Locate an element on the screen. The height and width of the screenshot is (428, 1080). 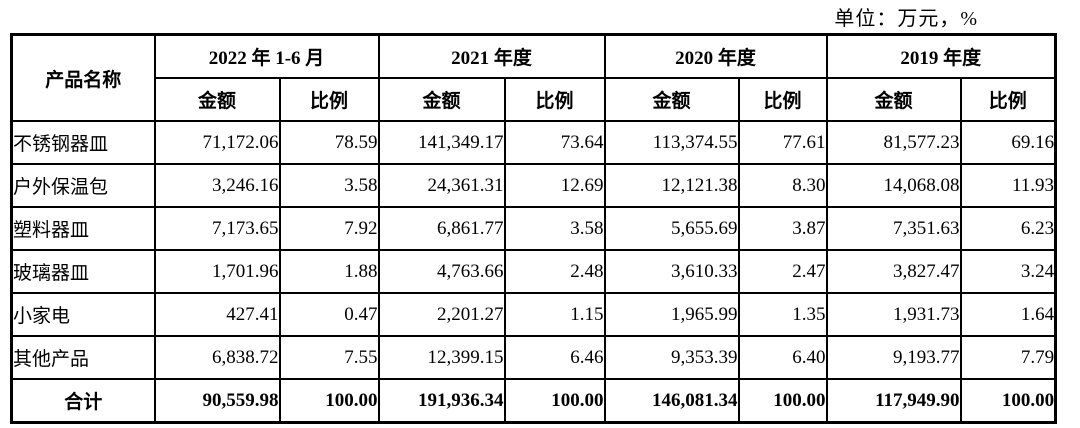
amount-2020: 3,610.33 is located at coordinates (671, 271).